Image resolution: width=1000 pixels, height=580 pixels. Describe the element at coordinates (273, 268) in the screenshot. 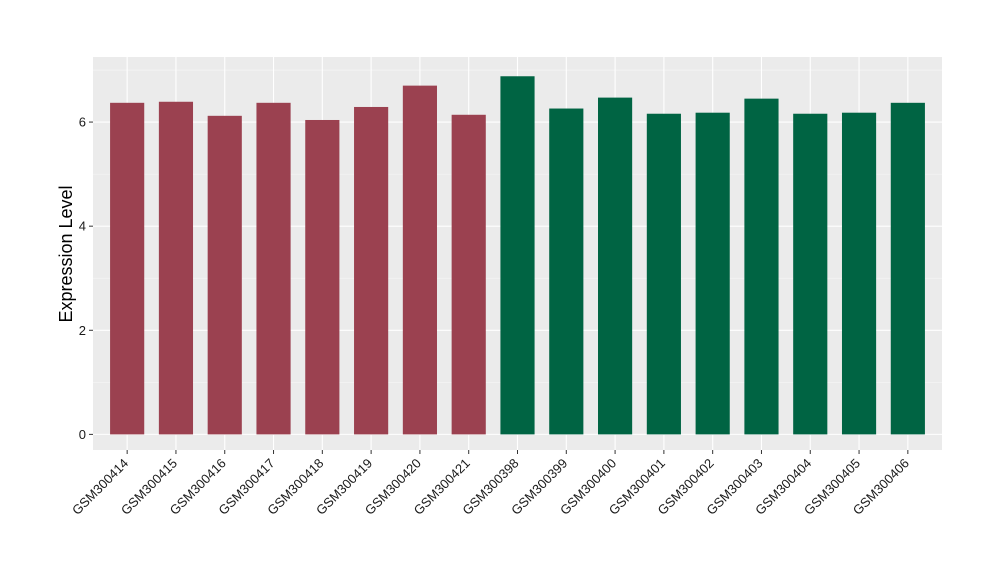

I see `bar-gsm300417` at that location.